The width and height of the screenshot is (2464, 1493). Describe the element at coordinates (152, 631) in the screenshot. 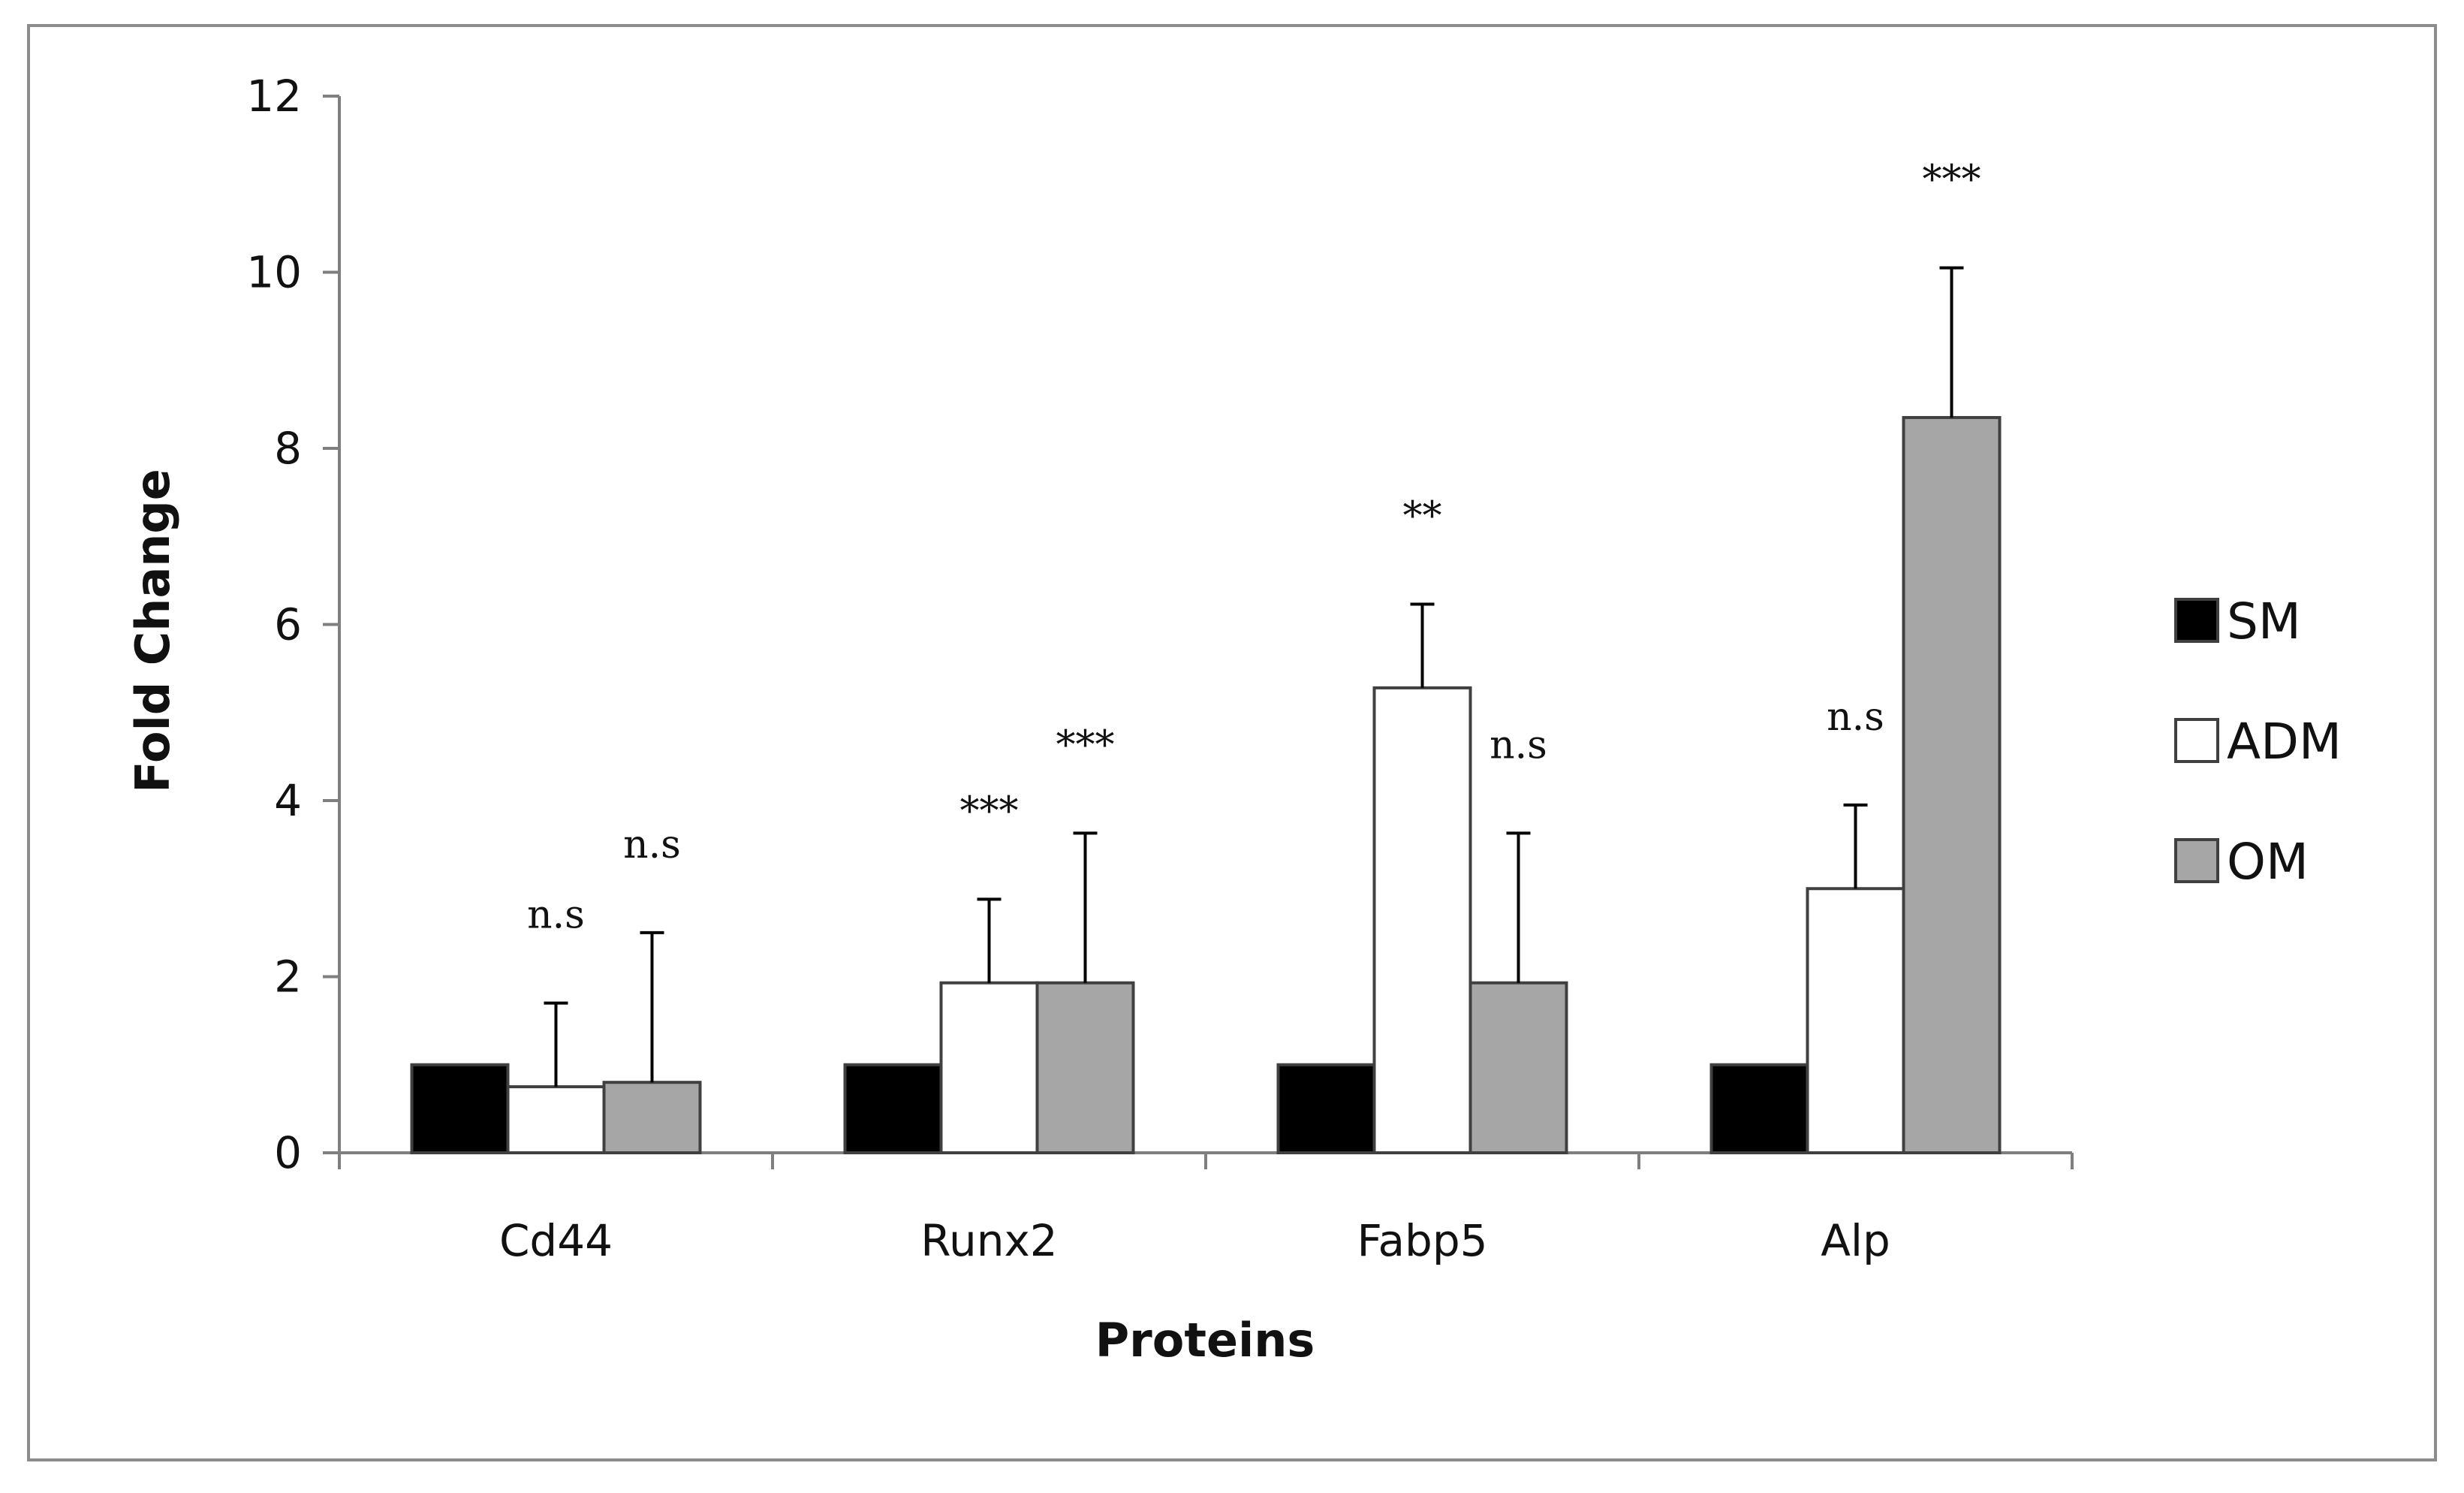

I see `y-axis-title: Fold Change` at that location.